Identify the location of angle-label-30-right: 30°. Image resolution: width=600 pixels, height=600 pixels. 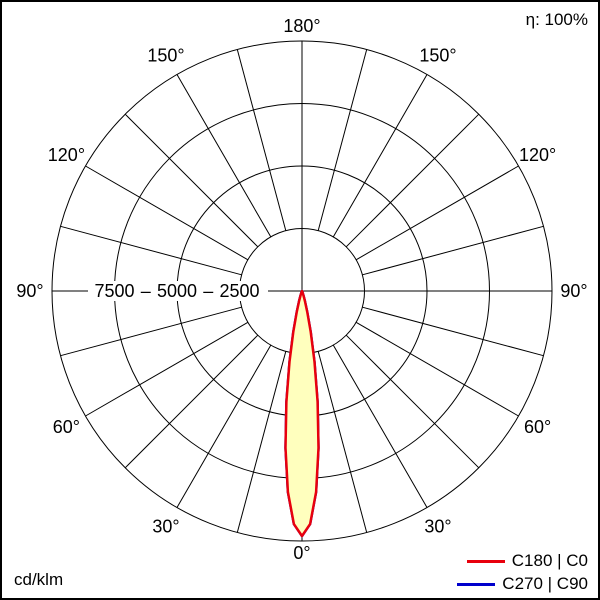
(437, 527).